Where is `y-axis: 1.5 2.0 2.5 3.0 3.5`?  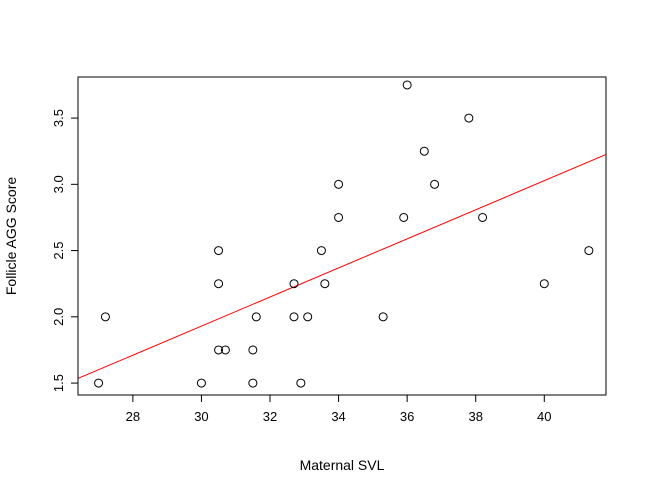
y-axis: 1.5 2.0 2.5 3.0 3.5 is located at coordinates (65, 250).